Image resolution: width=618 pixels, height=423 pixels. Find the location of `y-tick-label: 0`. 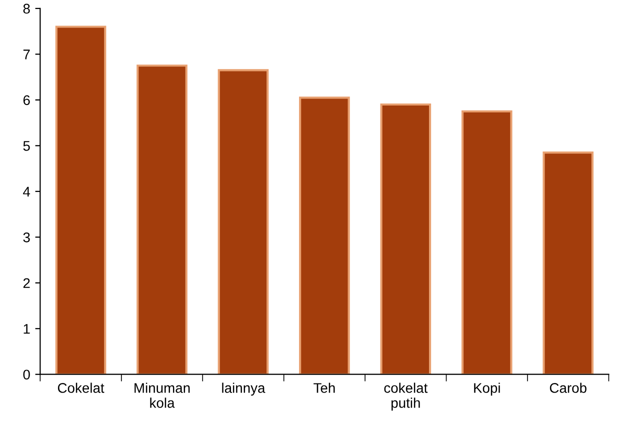

y-tick-label: 0 is located at coordinates (26, 375).